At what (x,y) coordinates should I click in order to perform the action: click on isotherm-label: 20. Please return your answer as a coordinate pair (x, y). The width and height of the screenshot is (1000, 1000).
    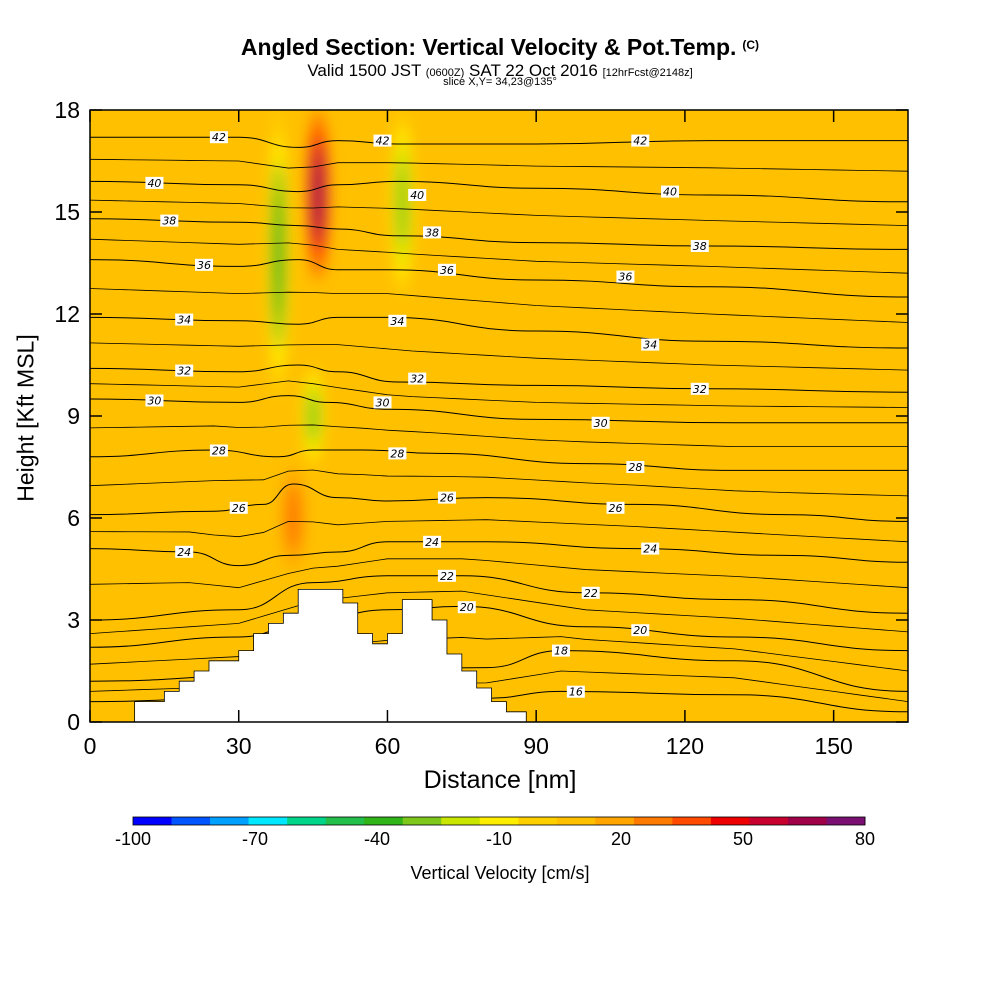
    Looking at the image, I should click on (467, 607).